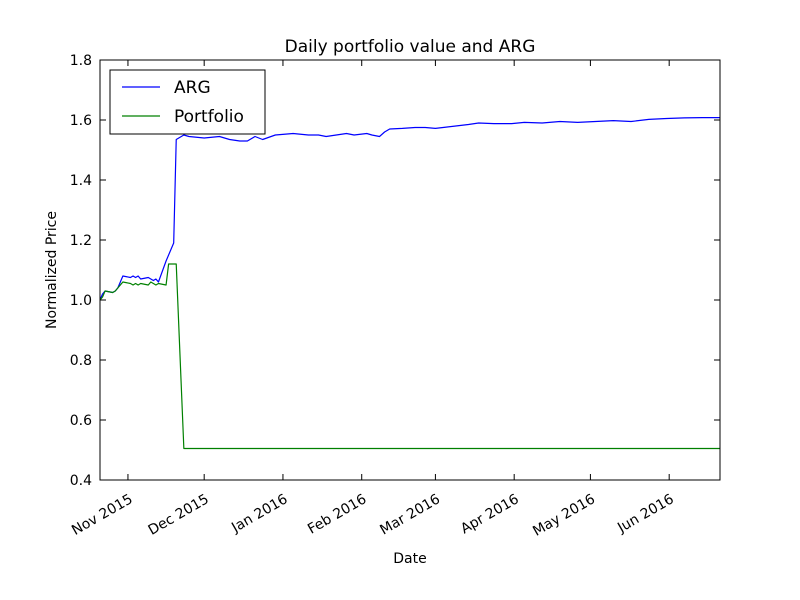  What do you see at coordinates (81, 481) in the screenshot?
I see `y-tick-label: 0.4` at bounding box center [81, 481].